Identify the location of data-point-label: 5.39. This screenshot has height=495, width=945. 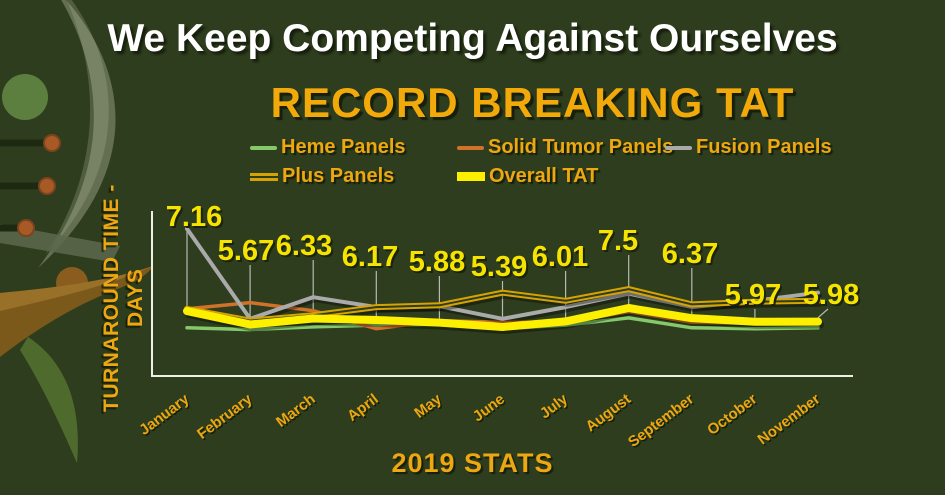
(499, 267).